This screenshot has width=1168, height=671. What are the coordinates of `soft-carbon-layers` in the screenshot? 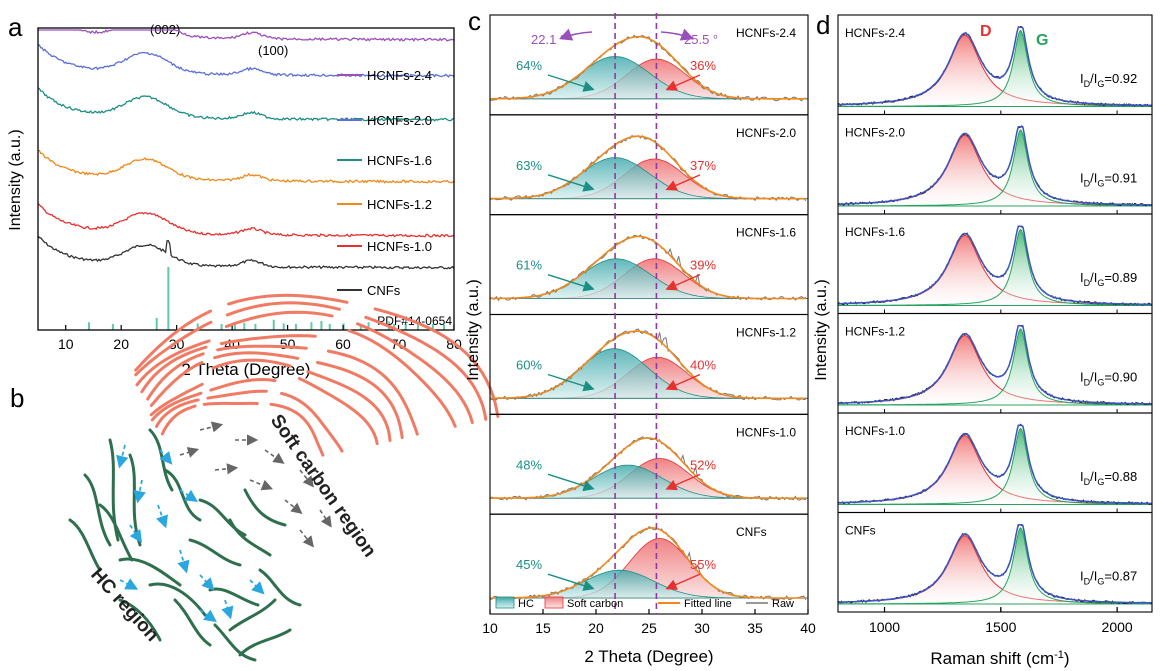 It's located at (317, 375).